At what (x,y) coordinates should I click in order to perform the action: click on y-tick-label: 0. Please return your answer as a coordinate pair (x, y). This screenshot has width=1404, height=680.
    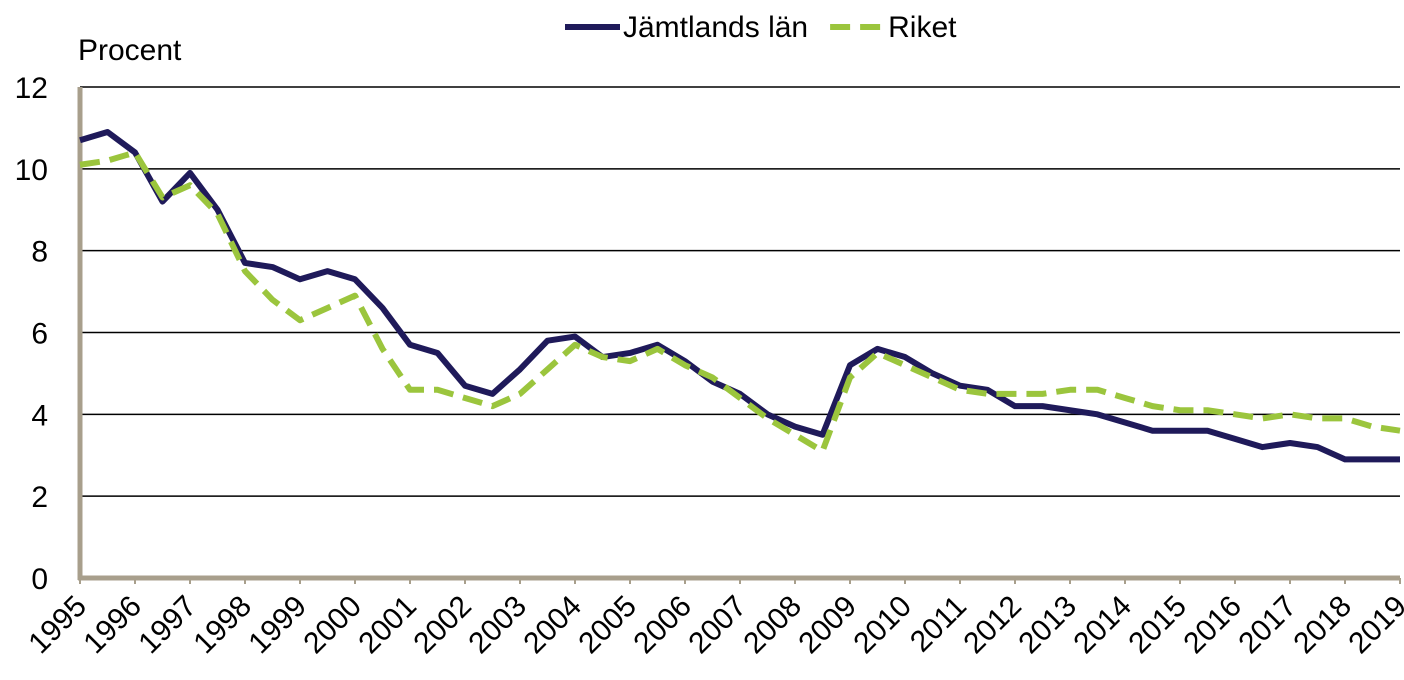
    Looking at the image, I should click on (39, 579).